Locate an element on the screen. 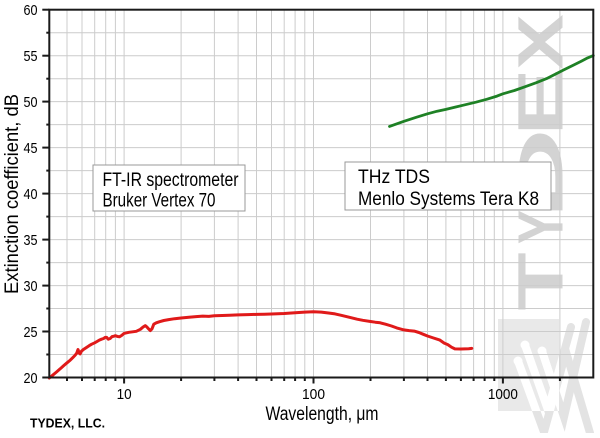  svg-text: FT-IR spectrometer is located at coordinates (171, 180).